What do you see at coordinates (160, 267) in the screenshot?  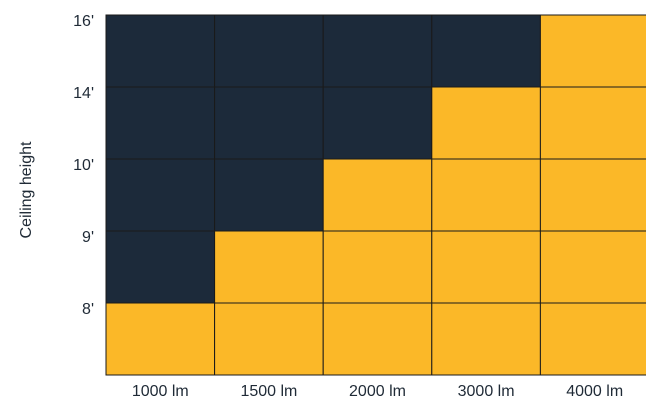 I see `heatmap-cell-r3-c0` at bounding box center [160, 267].